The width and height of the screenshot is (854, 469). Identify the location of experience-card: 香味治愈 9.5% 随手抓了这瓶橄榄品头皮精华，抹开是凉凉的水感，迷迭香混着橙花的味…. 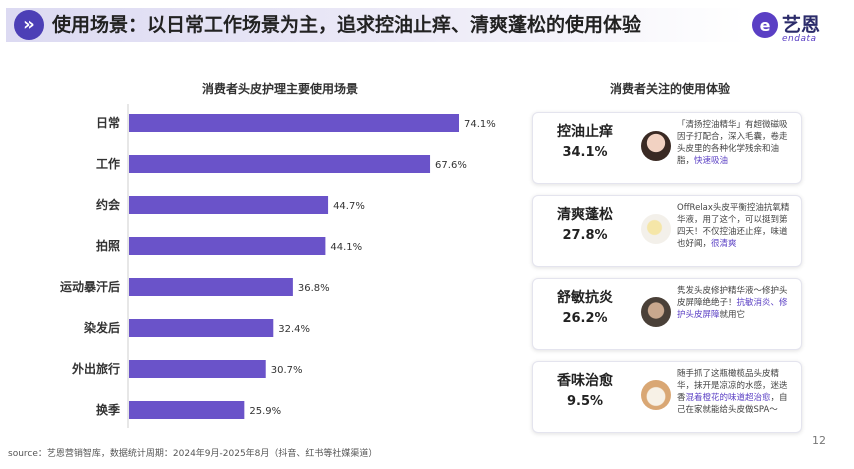
(667, 397).